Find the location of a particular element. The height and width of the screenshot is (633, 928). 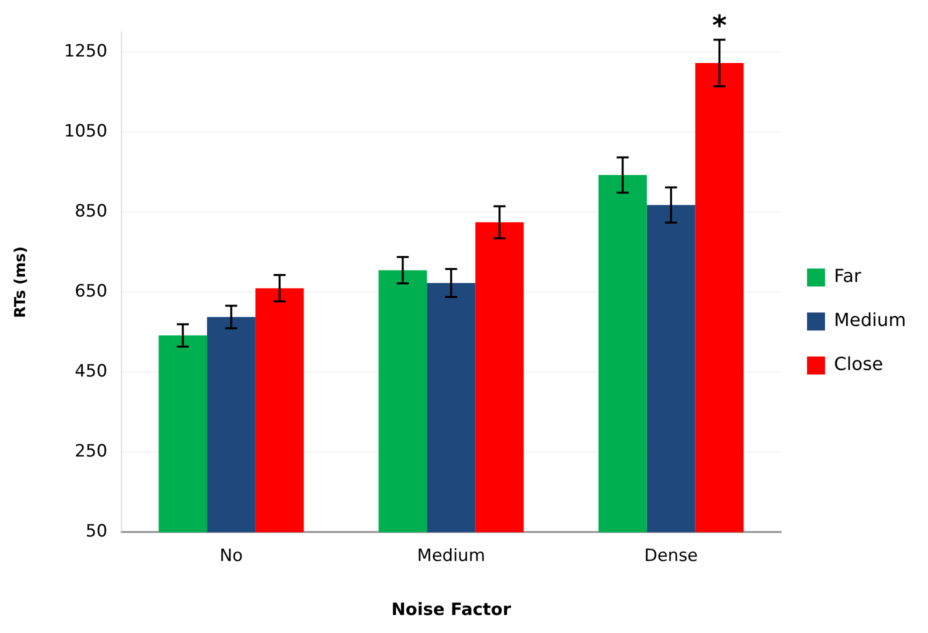

legend-label: Medium is located at coordinates (870, 321).